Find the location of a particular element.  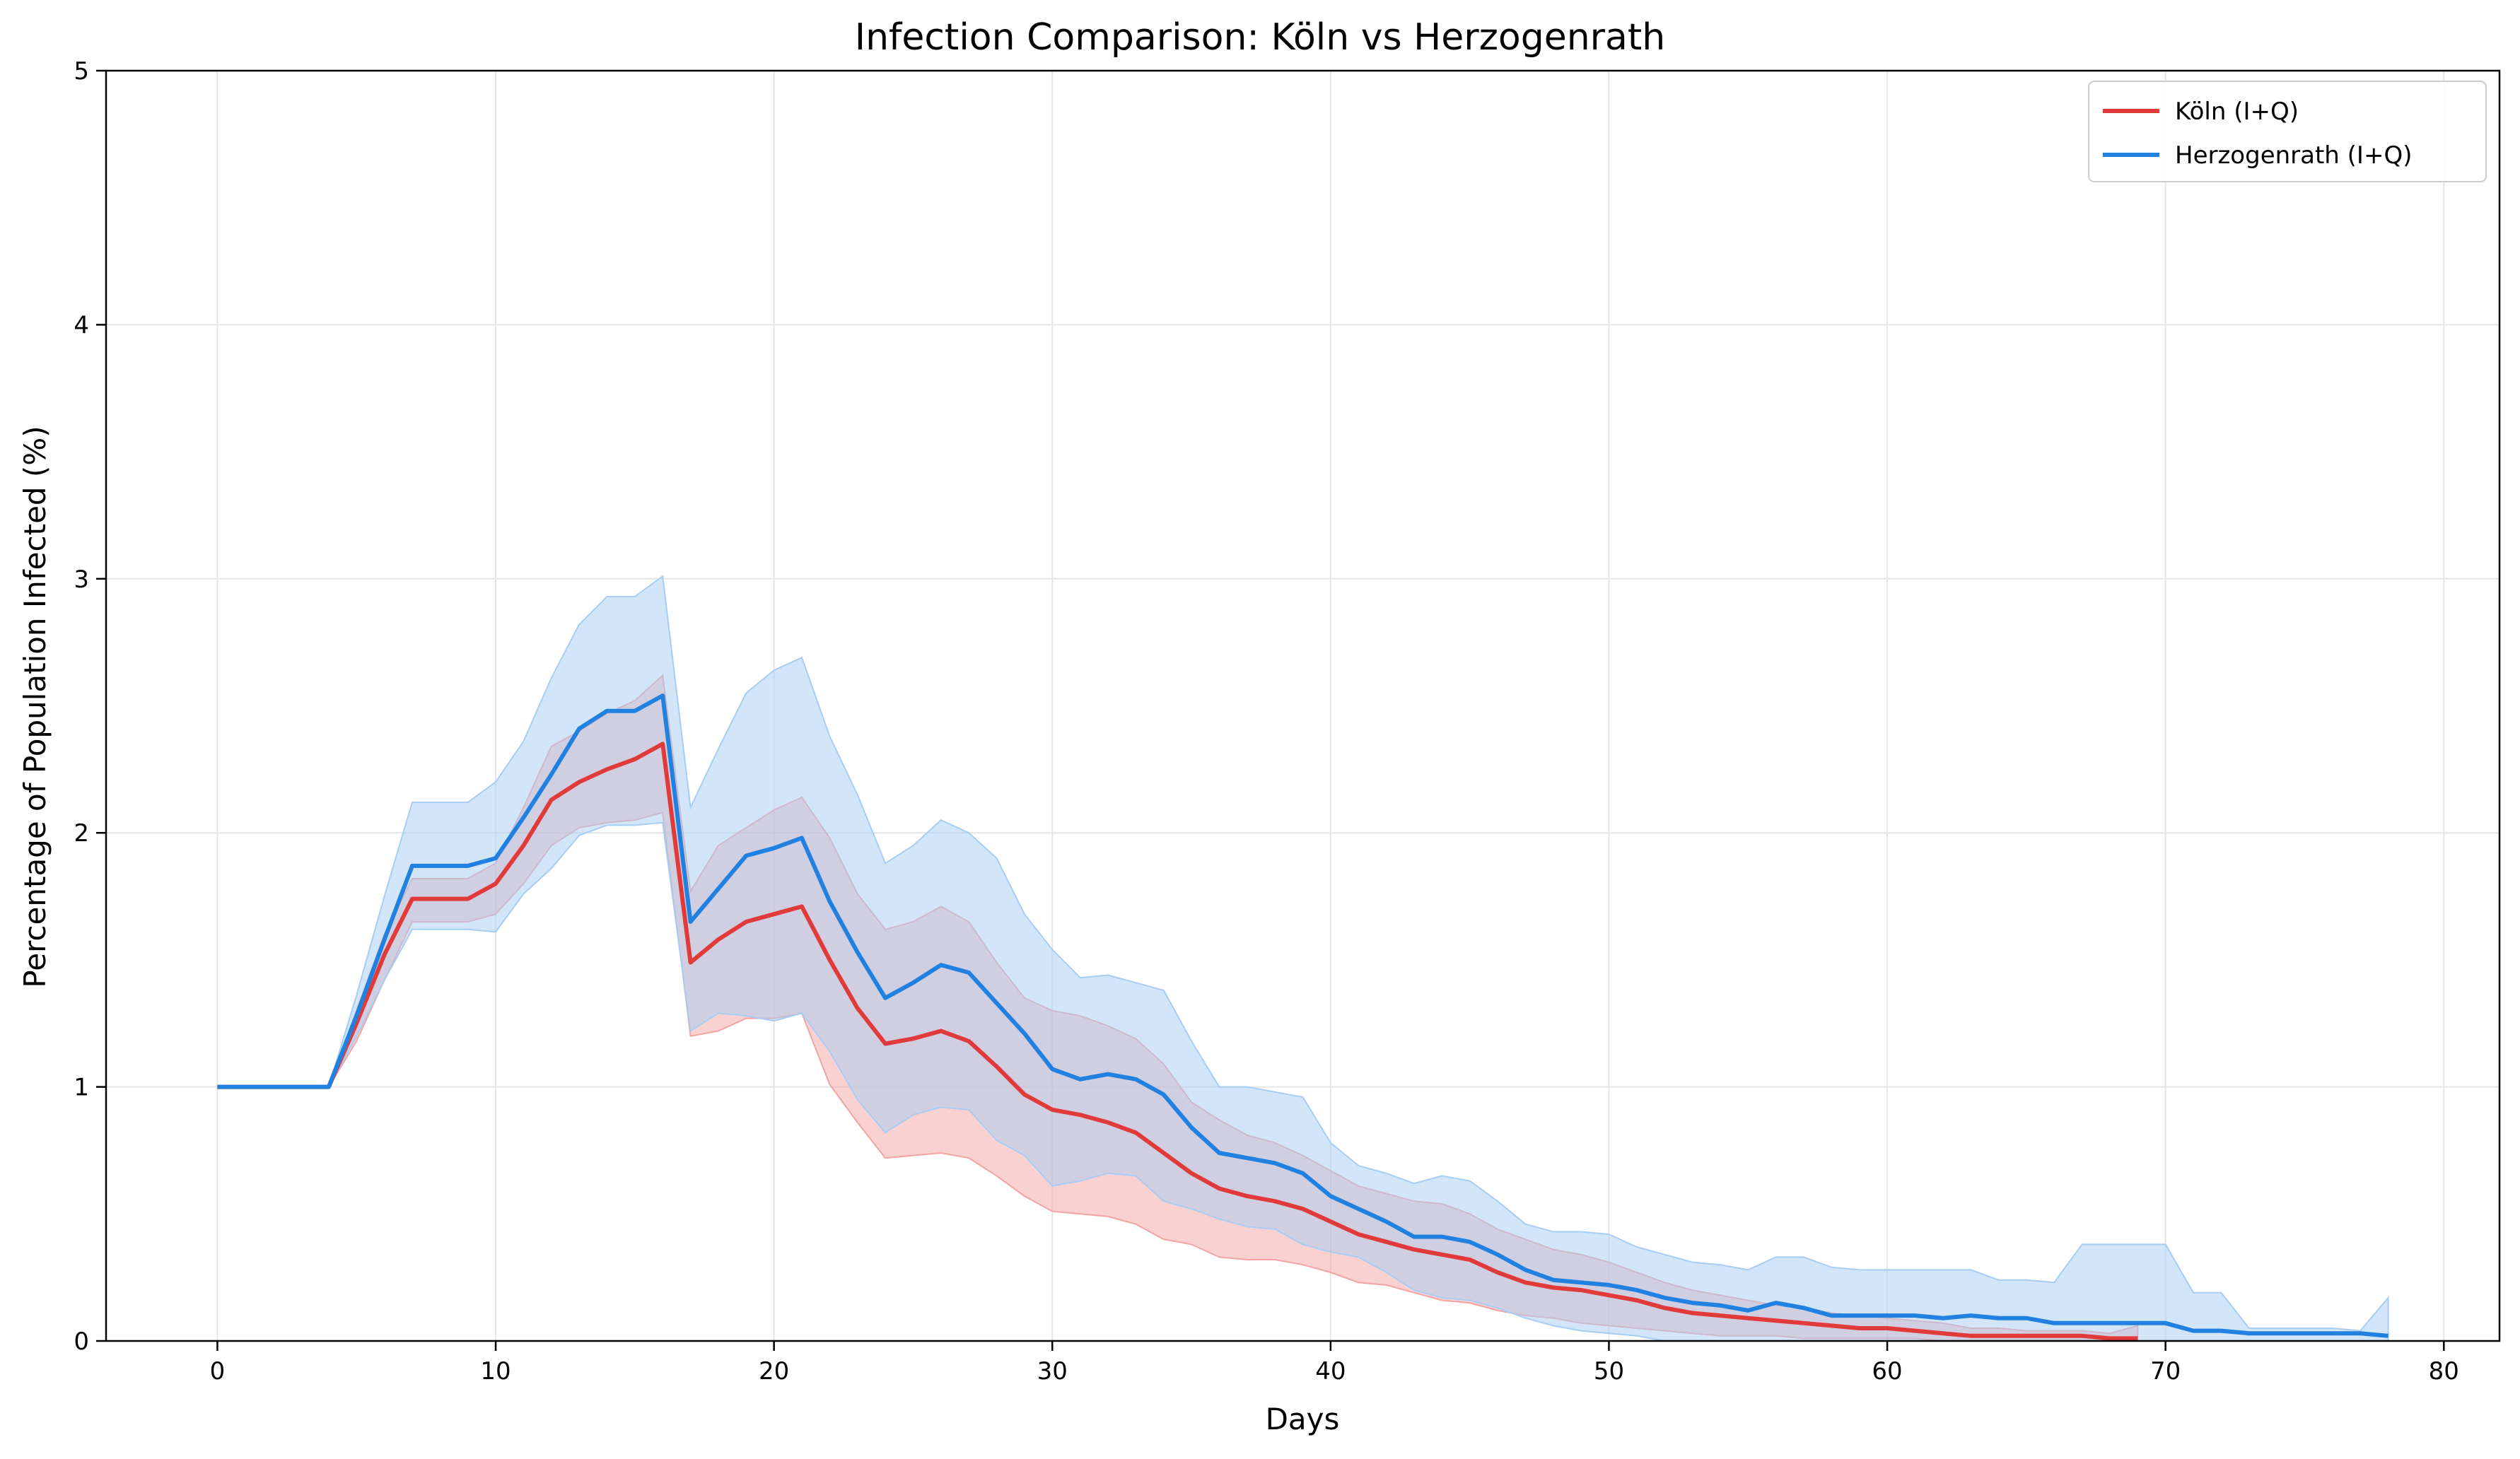

y-axis: 0 1 2 3 4 5 is located at coordinates (90, 706).